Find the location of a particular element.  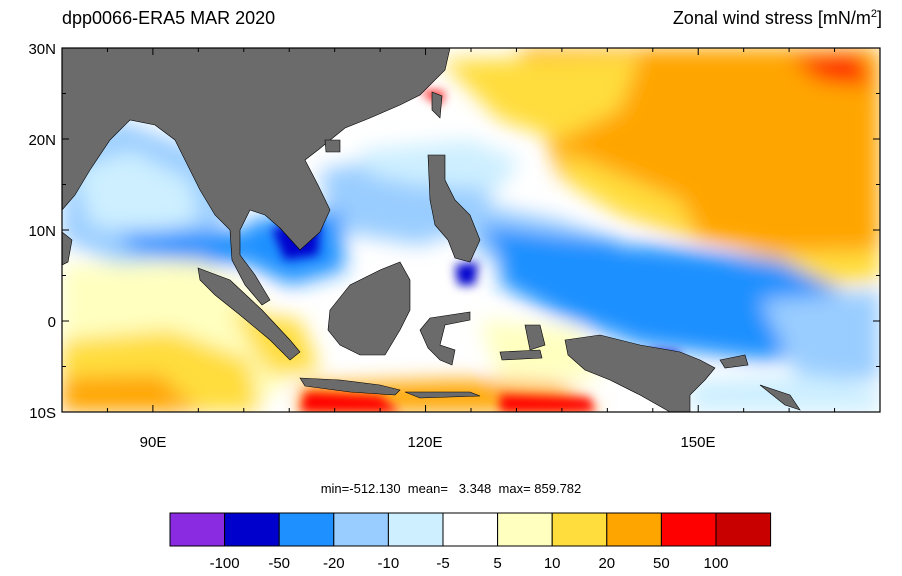

title-units-text: Zonal wind stress [mN/m is located at coordinates (771, 18).